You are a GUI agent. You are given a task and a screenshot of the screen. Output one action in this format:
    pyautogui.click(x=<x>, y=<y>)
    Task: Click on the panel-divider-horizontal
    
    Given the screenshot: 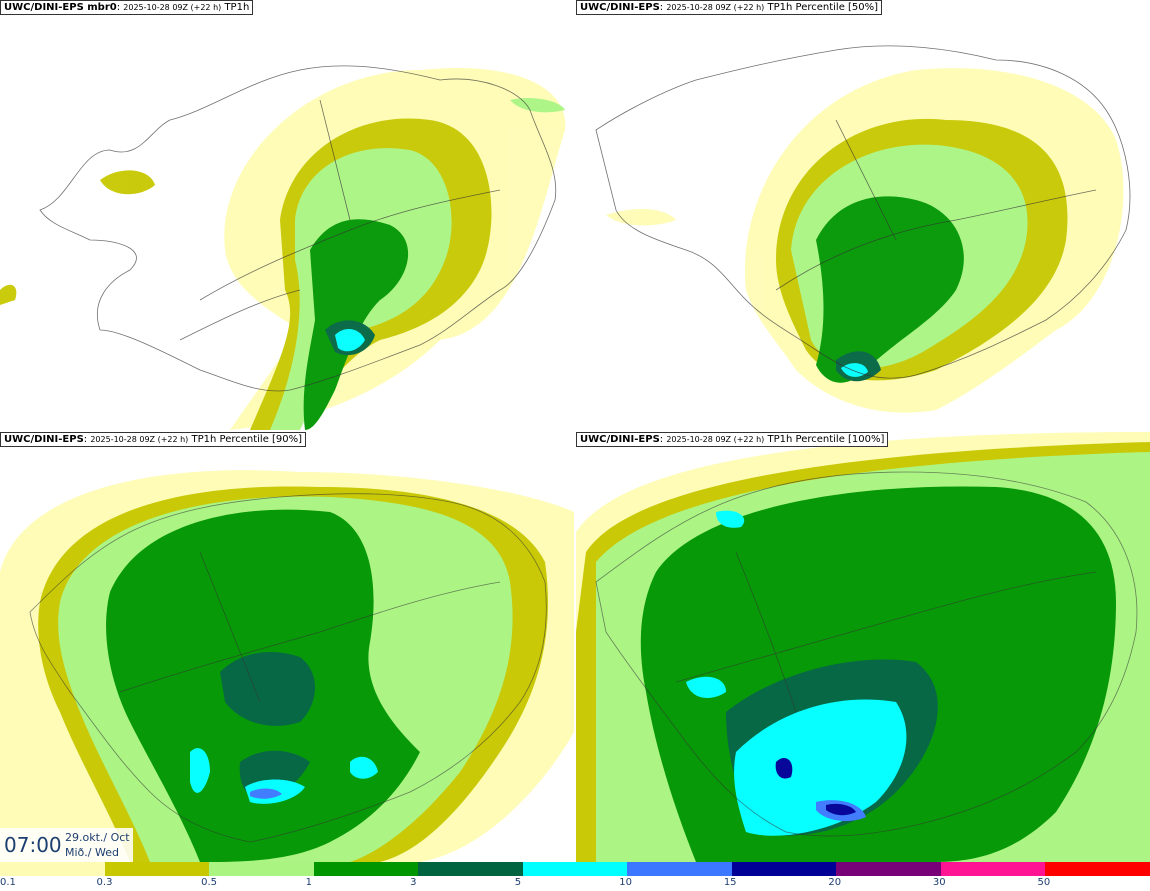 What is the action you would take?
    pyautogui.click(x=575, y=431)
    